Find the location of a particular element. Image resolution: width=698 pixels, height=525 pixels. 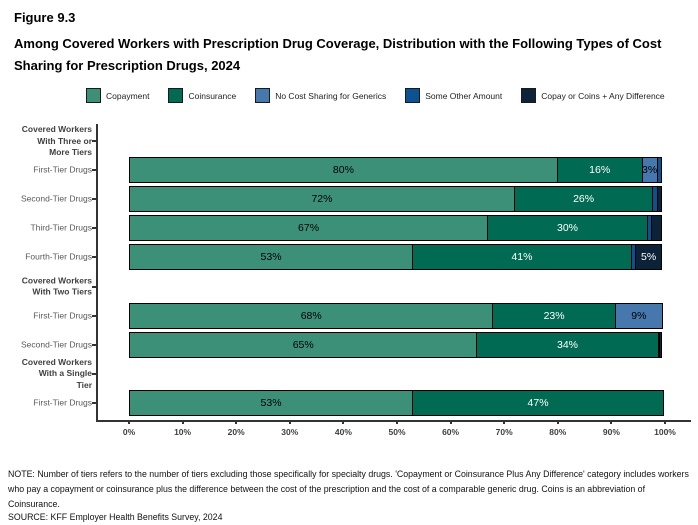

legend-label: Coinsurance is located at coordinates (212, 95).